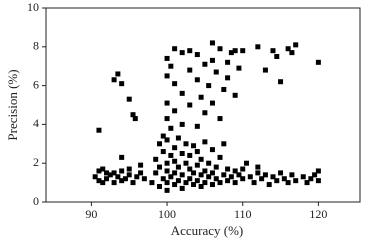  What do you see at coordinates (207, 230) in the screenshot?
I see `x-axis-label: Accuracy (%)` at bounding box center [207, 230].